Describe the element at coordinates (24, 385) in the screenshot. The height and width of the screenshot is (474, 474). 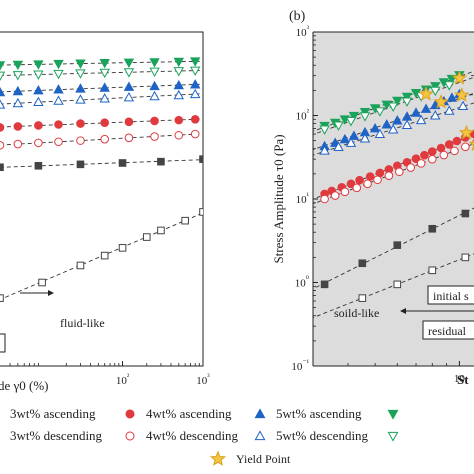
I see `panel-a-xlabel: de γ0 (%)` at that location.